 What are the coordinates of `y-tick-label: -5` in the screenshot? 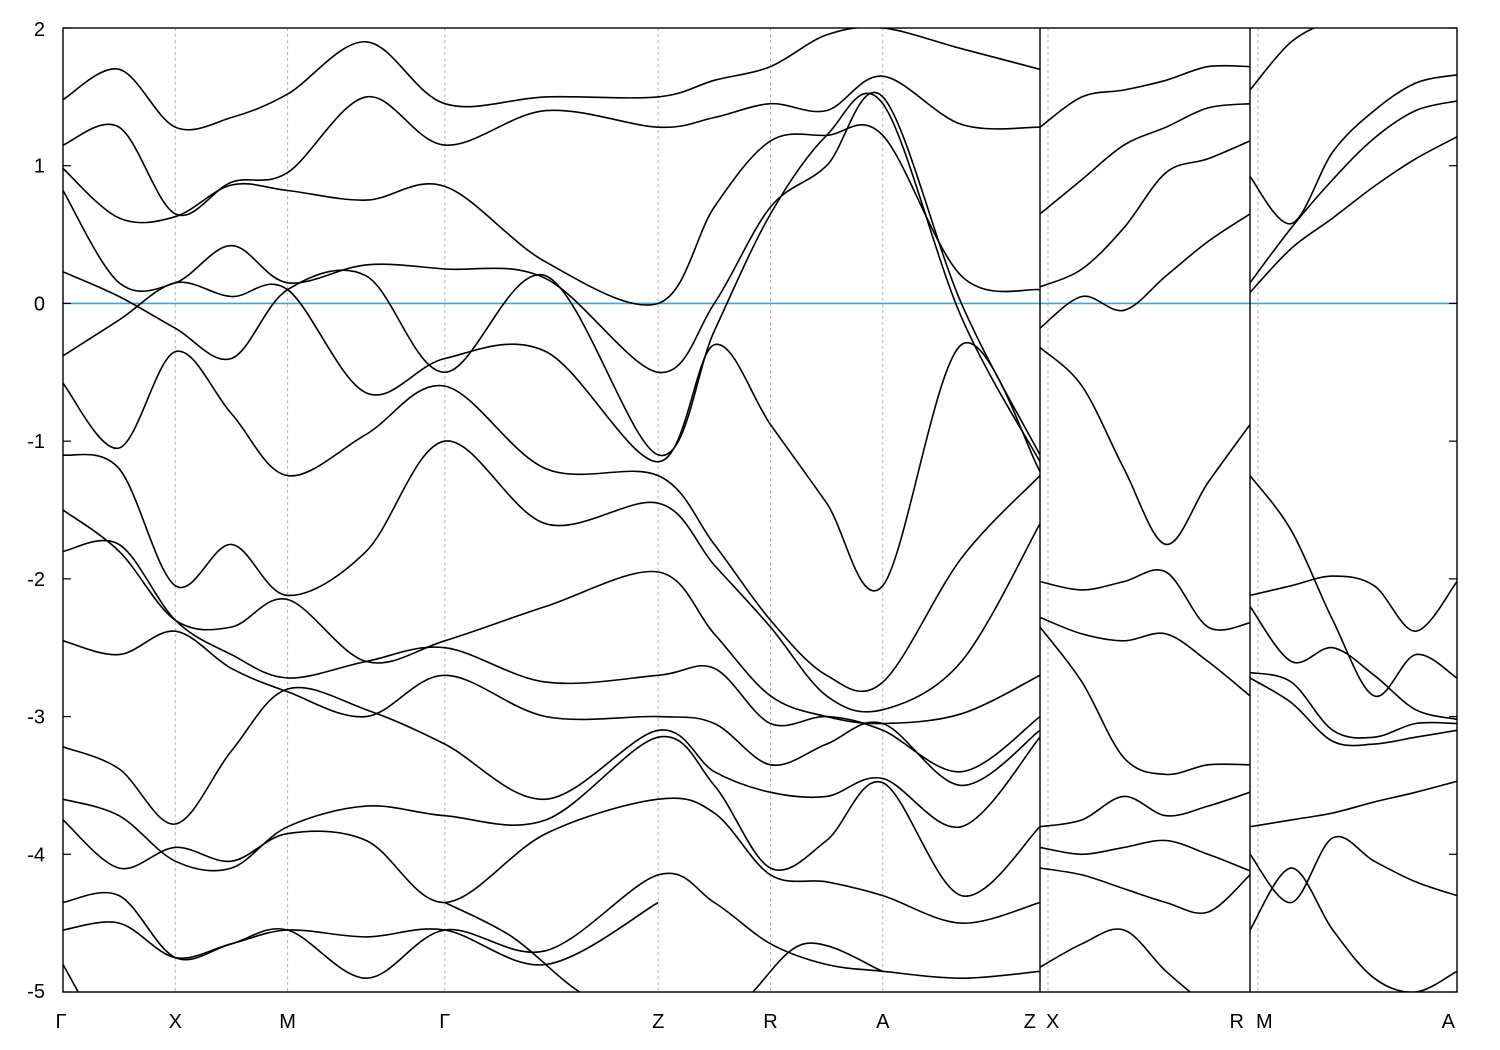 It's located at (36, 992).